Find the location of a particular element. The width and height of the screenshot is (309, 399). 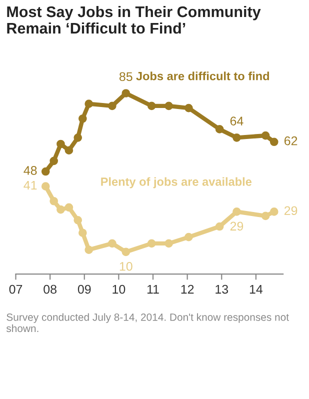

chart-title: Most Say Jobs in Their Community Remain ‘Difficult to Find’ is located at coordinates (134, 20).